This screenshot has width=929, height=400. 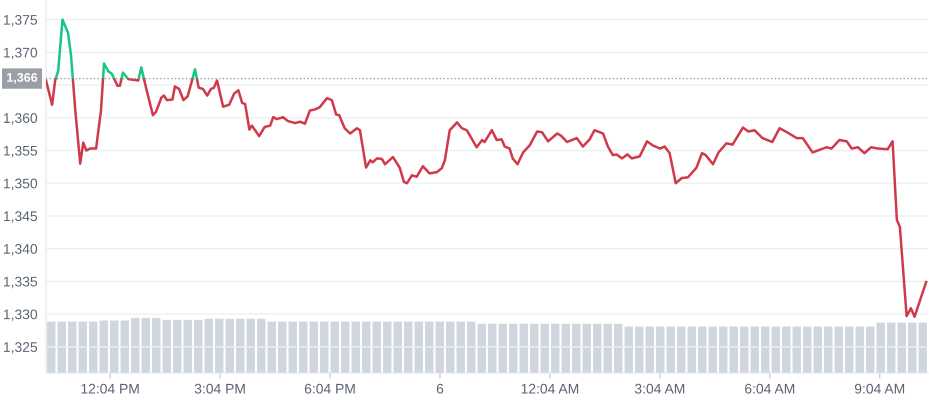 I want to click on y-tick-label: 1,335, so click(x=21, y=282).